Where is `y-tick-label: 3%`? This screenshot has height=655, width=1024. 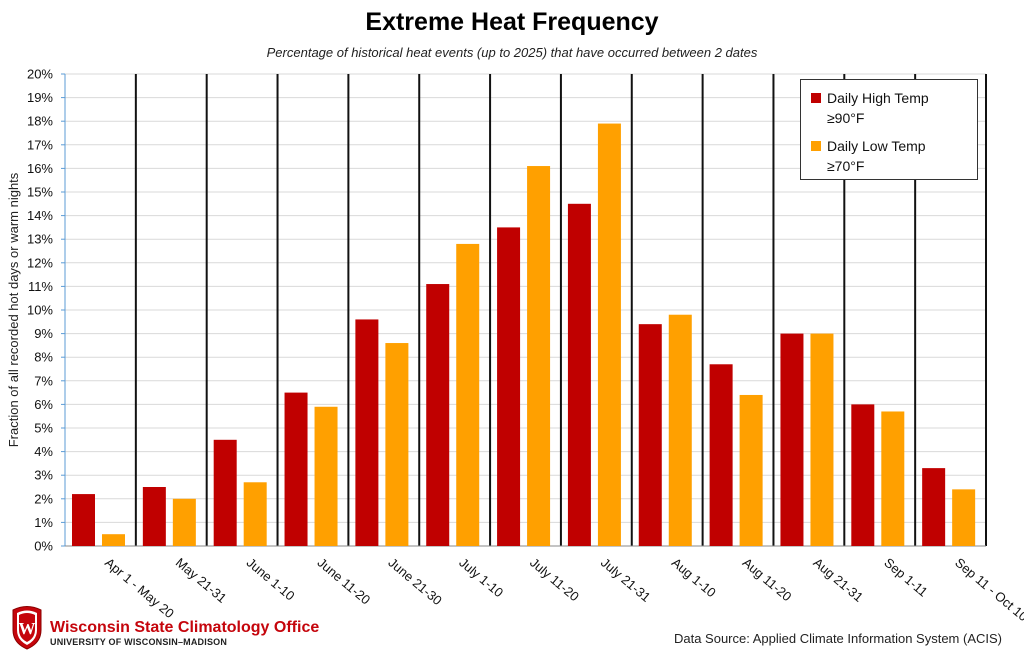
y-tick-label: 3% is located at coordinates (43, 475).